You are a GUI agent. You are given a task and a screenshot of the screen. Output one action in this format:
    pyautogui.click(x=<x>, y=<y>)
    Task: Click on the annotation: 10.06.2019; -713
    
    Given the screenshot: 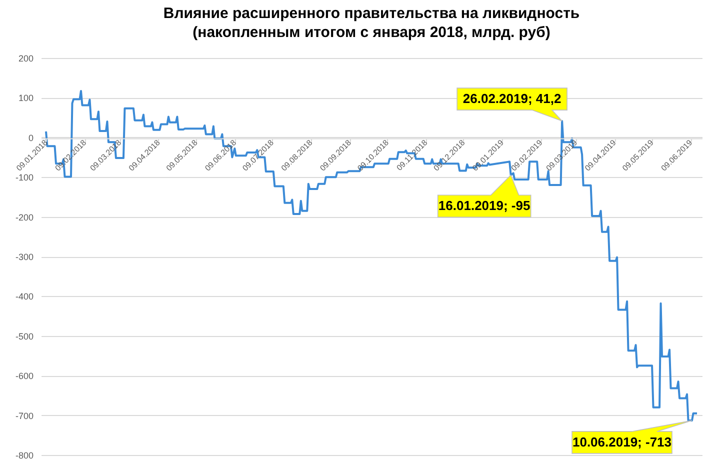 What is the action you would take?
    pyautogui.click(x=622, y=442)
    